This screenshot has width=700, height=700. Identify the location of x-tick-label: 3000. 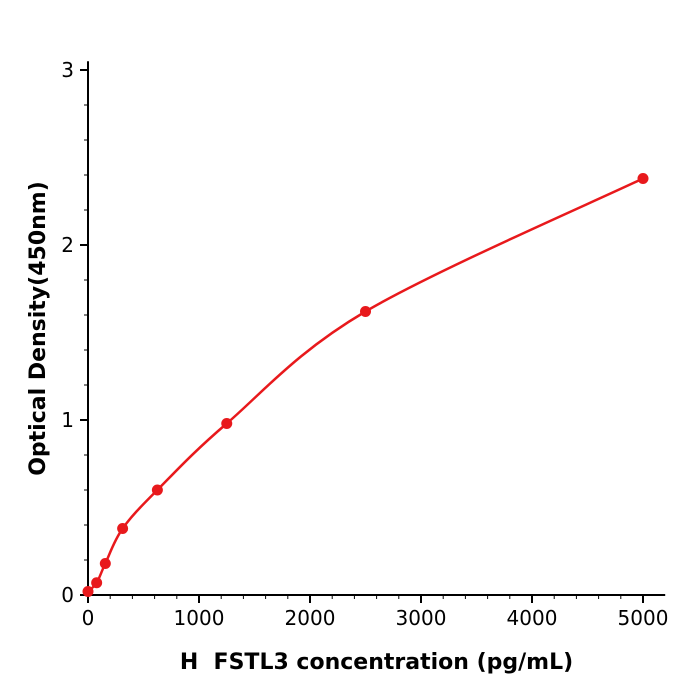
(421, 618).